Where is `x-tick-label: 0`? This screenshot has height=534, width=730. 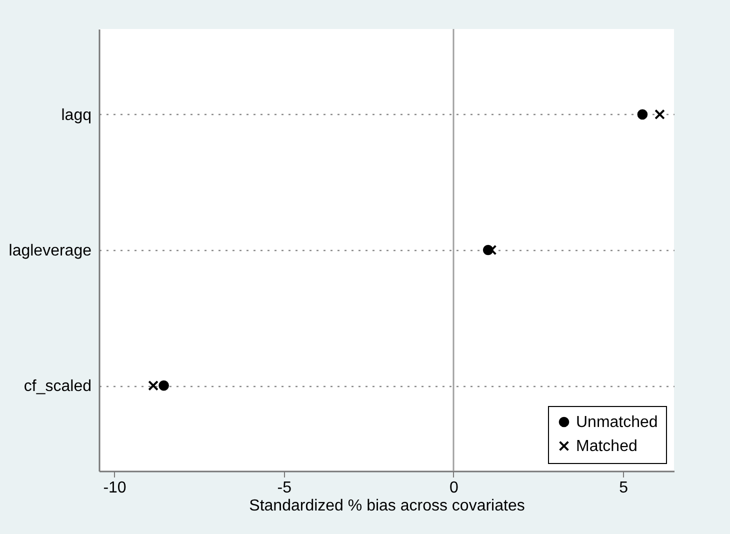
x-tick-label: 0 is located at coordinates (454, 488).